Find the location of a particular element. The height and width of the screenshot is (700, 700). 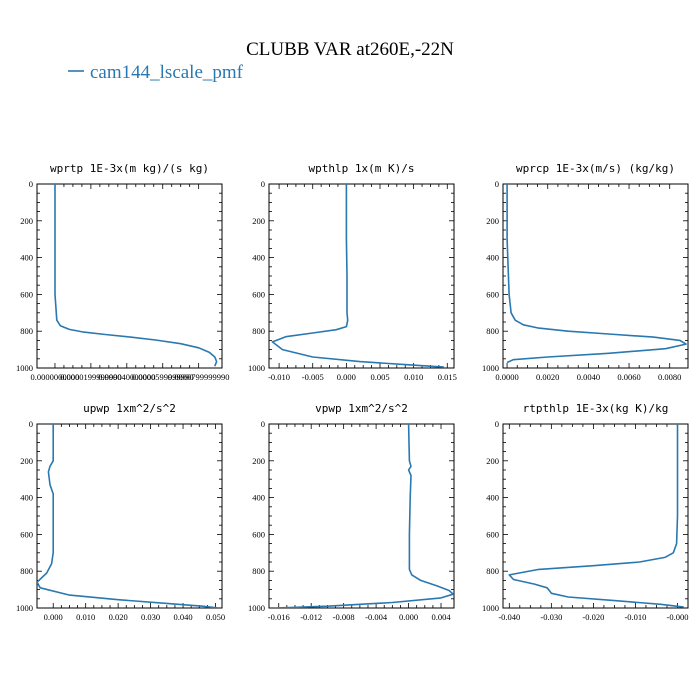

x-tick-label: -0.012 is located at coordinates (311, 617).